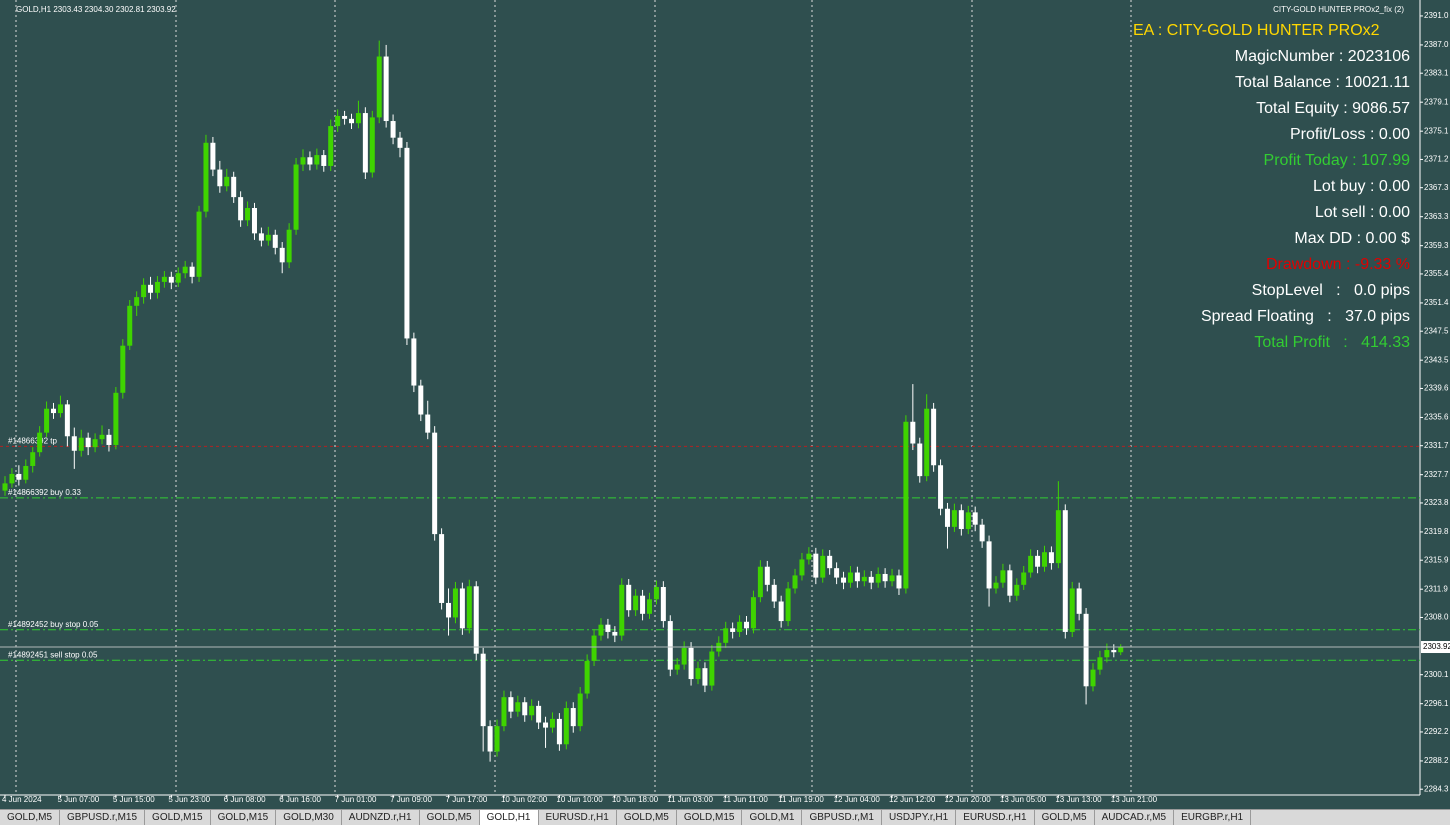 This screenshot has width=1450, height=825. Describe the element at coordinates (381, 817) in the screenshot. I see `chart-tab: AUDNZD.r,H1` at that location.